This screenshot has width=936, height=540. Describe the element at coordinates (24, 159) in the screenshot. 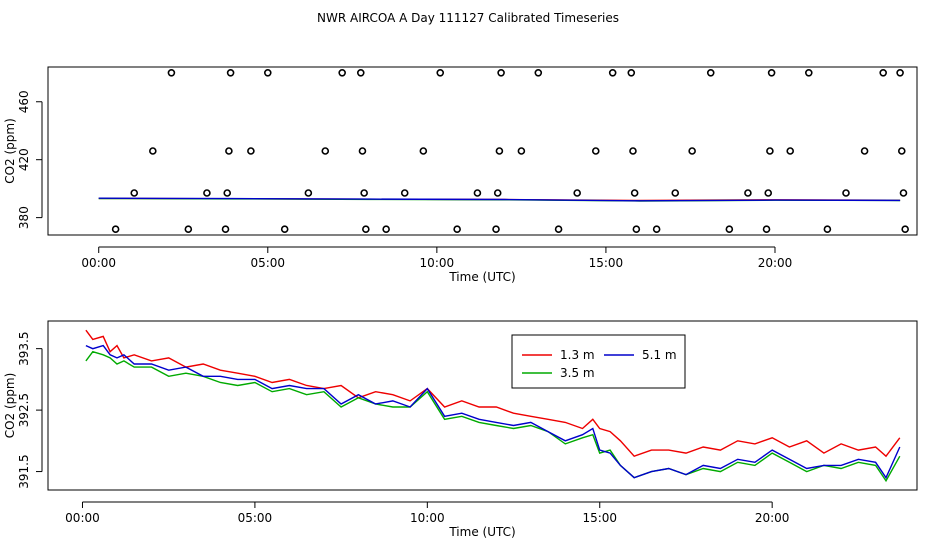

I see `y-tick-label: 420` at that location.